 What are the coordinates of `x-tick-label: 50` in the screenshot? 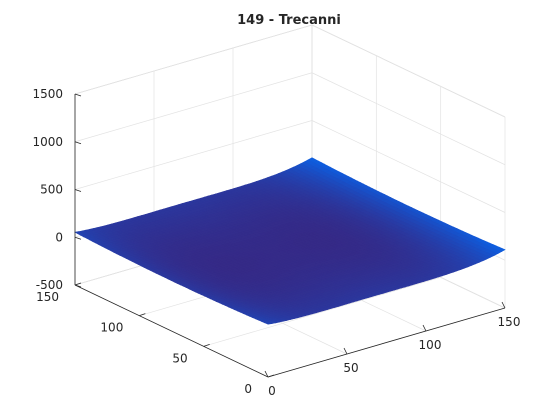 It's located at (350, 368).